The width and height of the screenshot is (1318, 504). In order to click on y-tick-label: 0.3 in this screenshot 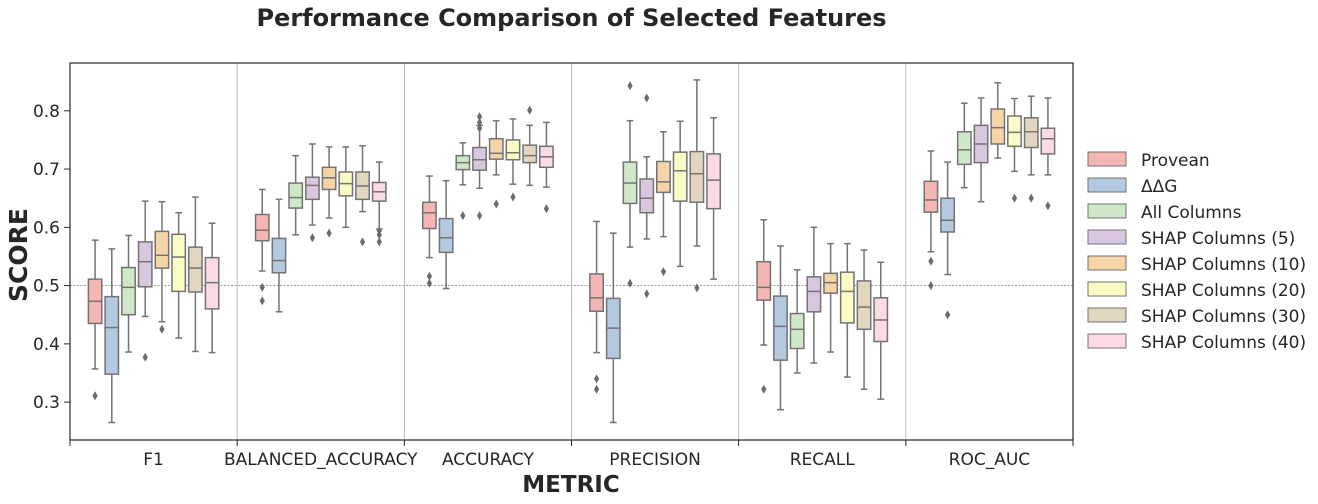, I will do `click(46, 403)`.